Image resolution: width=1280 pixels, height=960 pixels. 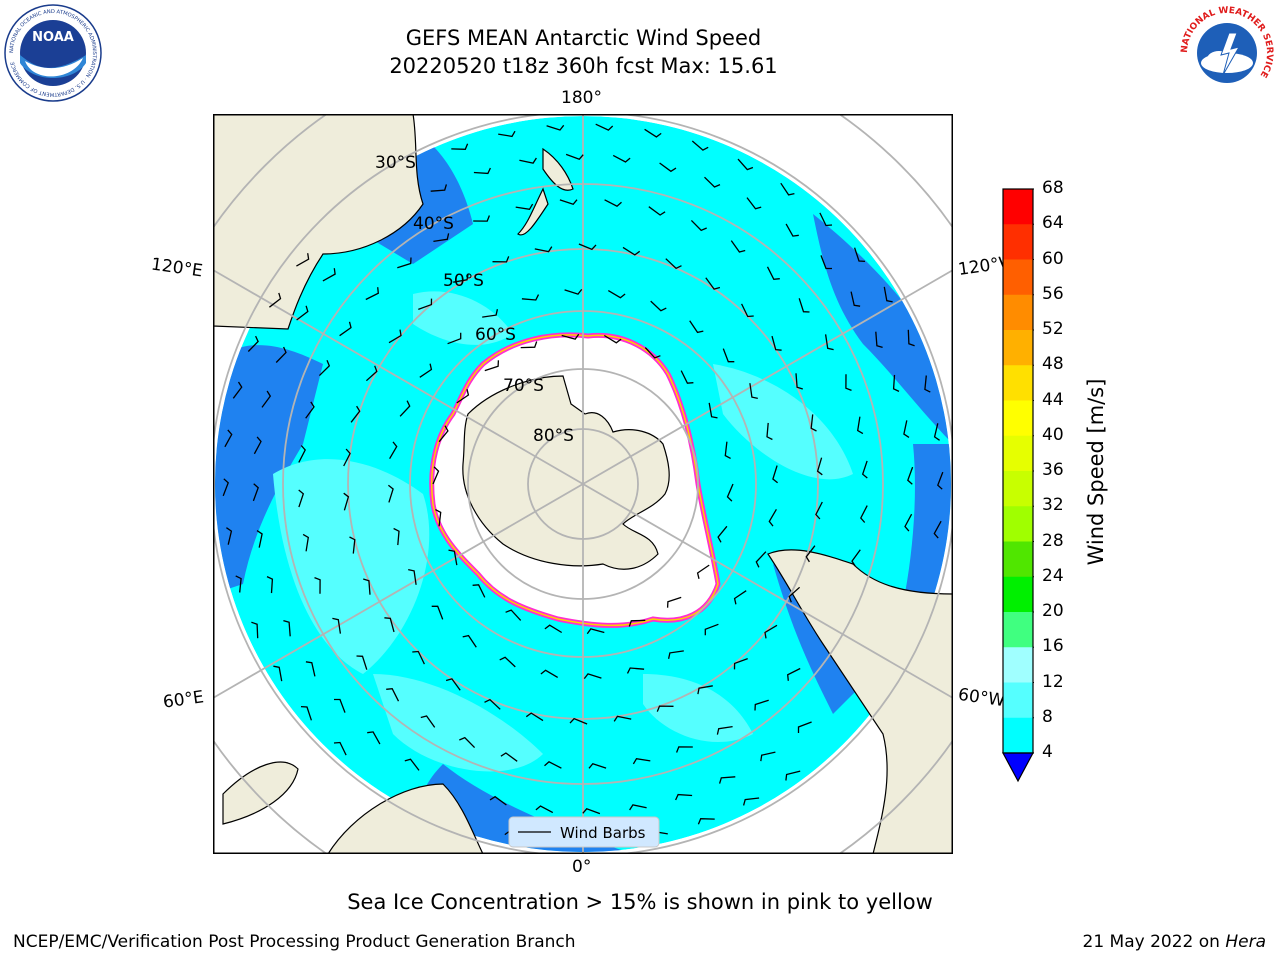 I want to click on antarctica-landmass, so click(x=566, y=472).